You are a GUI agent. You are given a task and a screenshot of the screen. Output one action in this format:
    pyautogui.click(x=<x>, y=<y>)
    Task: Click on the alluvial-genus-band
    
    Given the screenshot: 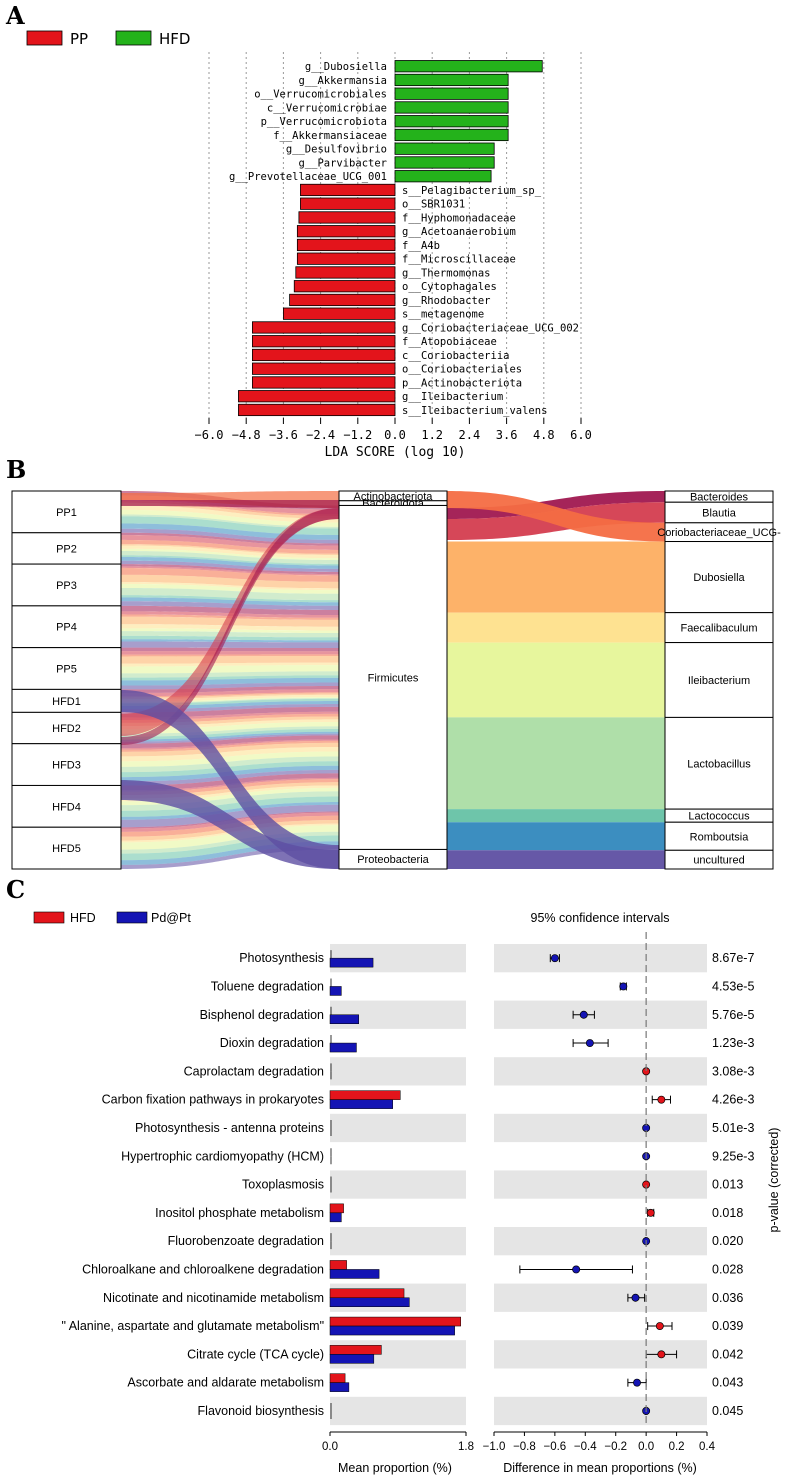 What is the action you would take?
    pyautogui.click(x=556, y=680)
    